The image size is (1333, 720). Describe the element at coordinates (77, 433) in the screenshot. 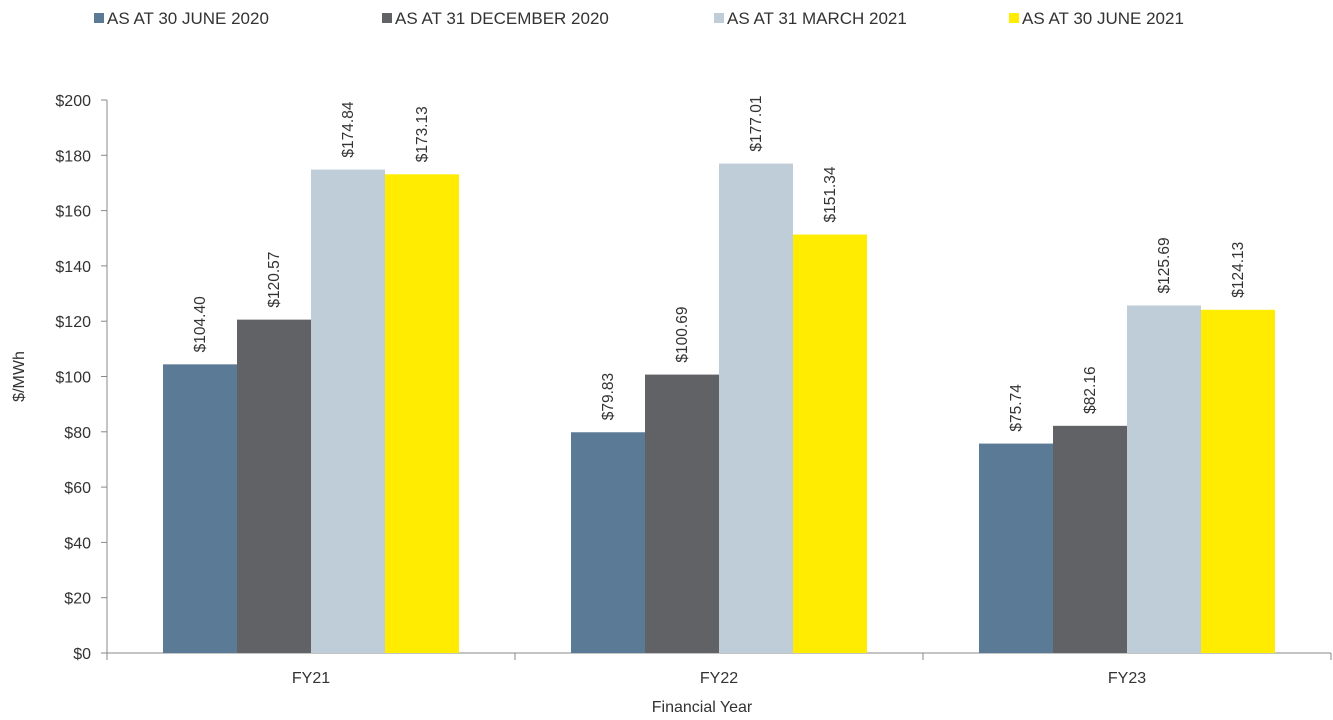

I see `y-tick-label: $80` at that location.